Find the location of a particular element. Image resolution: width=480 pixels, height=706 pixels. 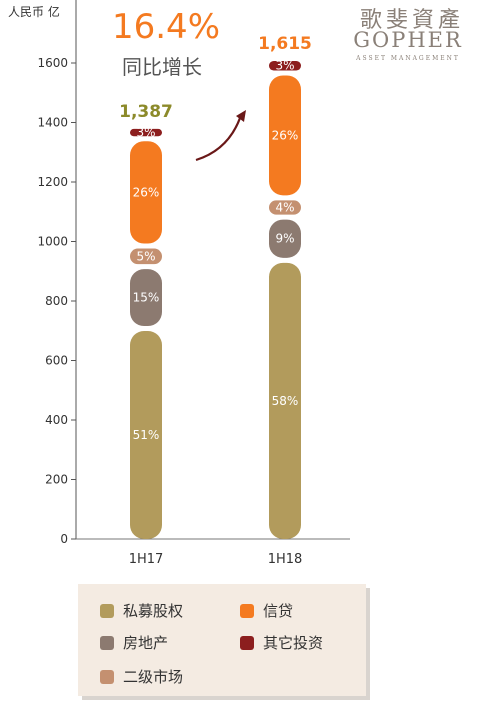

y-tick-label: 600 is located at coordinates (56, 361).